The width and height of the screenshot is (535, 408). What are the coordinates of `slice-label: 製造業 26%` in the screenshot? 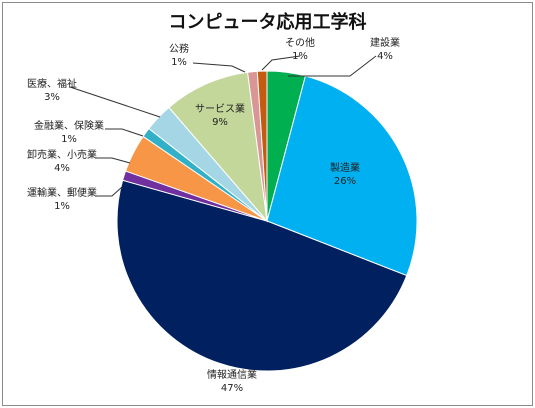 It's located at (345, 174).